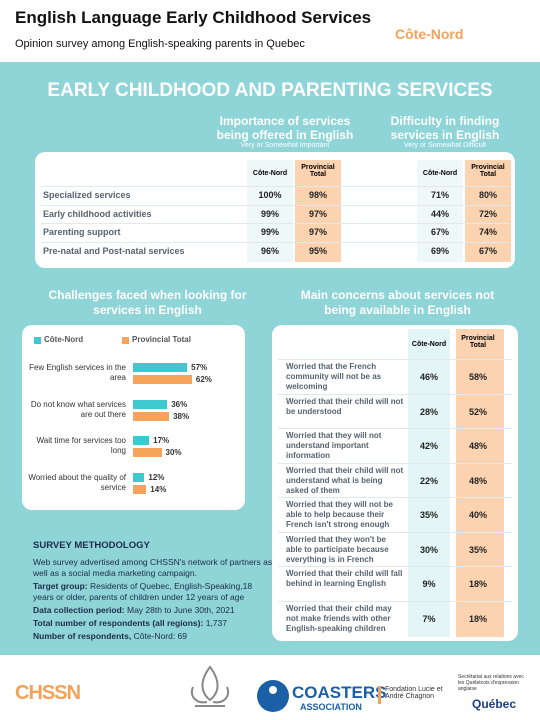 This screenshot has width=540, height=720. Describe the element at coordinates (97, 213) in the screenshot. I see `row-label: Early childhood activities` at that location.